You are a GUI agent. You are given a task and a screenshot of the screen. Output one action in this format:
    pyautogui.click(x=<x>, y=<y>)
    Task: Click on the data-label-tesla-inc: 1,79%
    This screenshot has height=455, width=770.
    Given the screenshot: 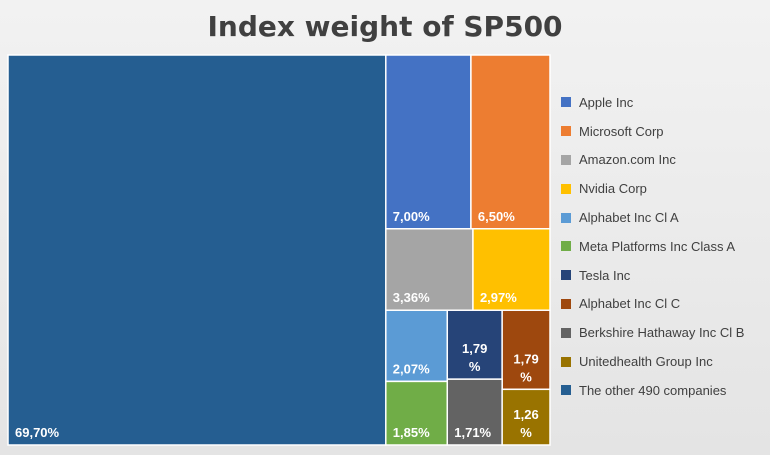 What is the action you would take?
    pyautogui.click(x=474, y=357)
    